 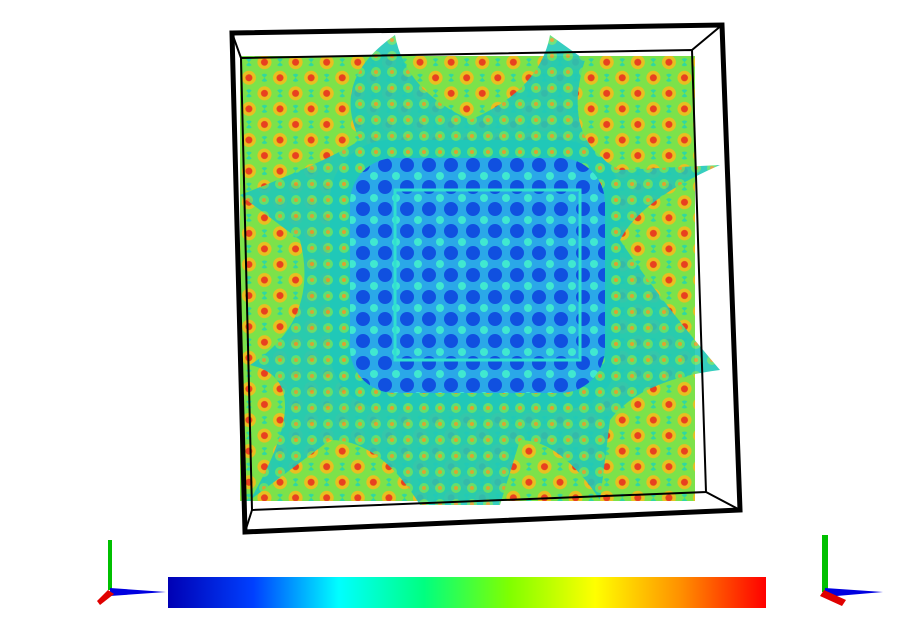 I want to click on axis-triad-left, so click(x=131, y=572).